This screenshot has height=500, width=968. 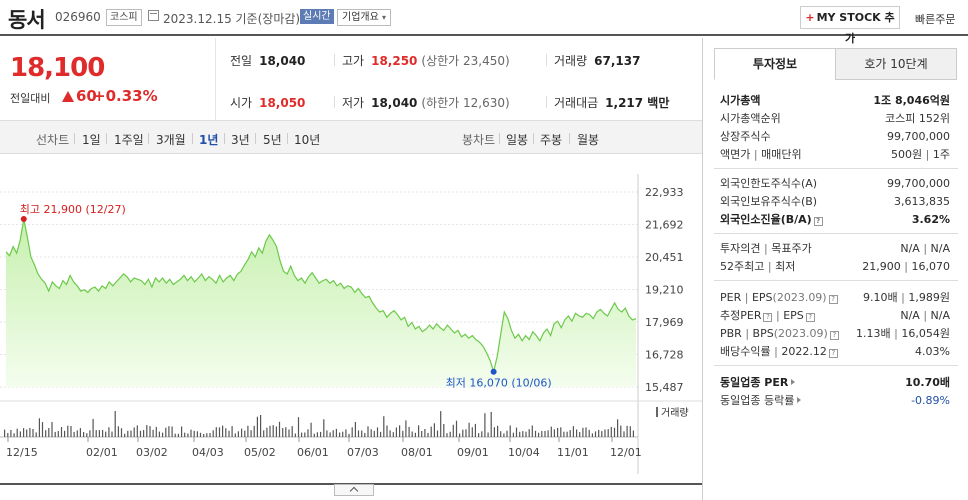 What do you see at coordinates (364, 17) in the screenshot?
I see `company-overview-button: 기업개요 ▾` at bounding box center [364, 17].